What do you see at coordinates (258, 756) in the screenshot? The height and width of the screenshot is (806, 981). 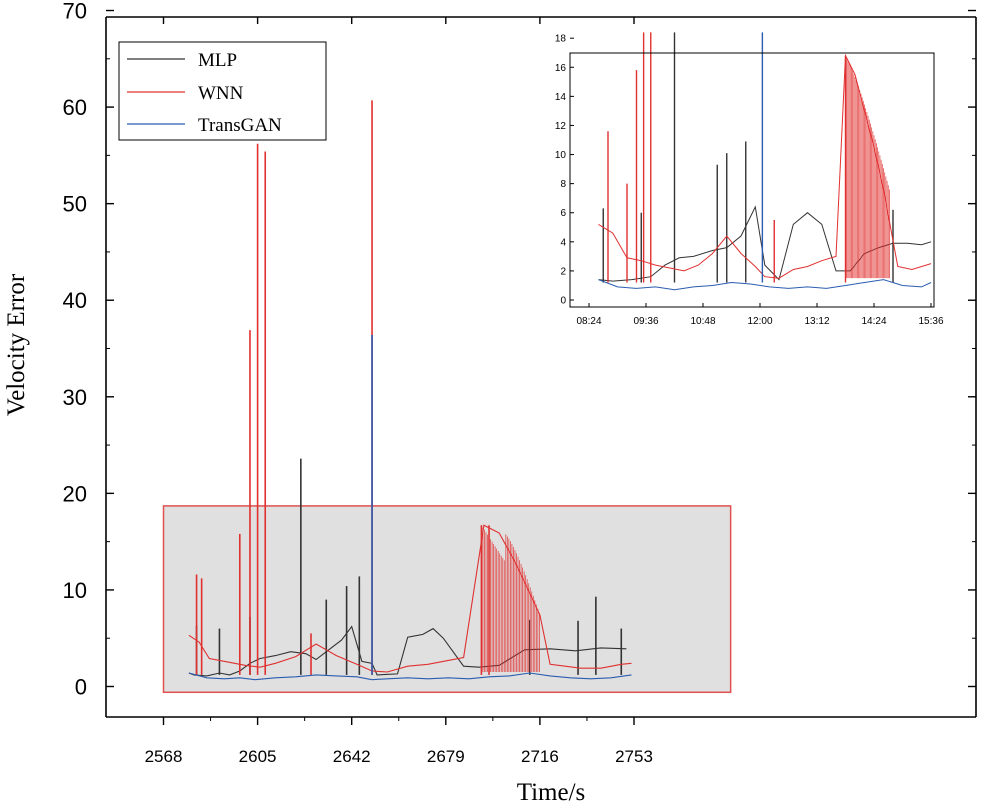 I see `x-tick-label: 2605` at bounding box center [258, 756].